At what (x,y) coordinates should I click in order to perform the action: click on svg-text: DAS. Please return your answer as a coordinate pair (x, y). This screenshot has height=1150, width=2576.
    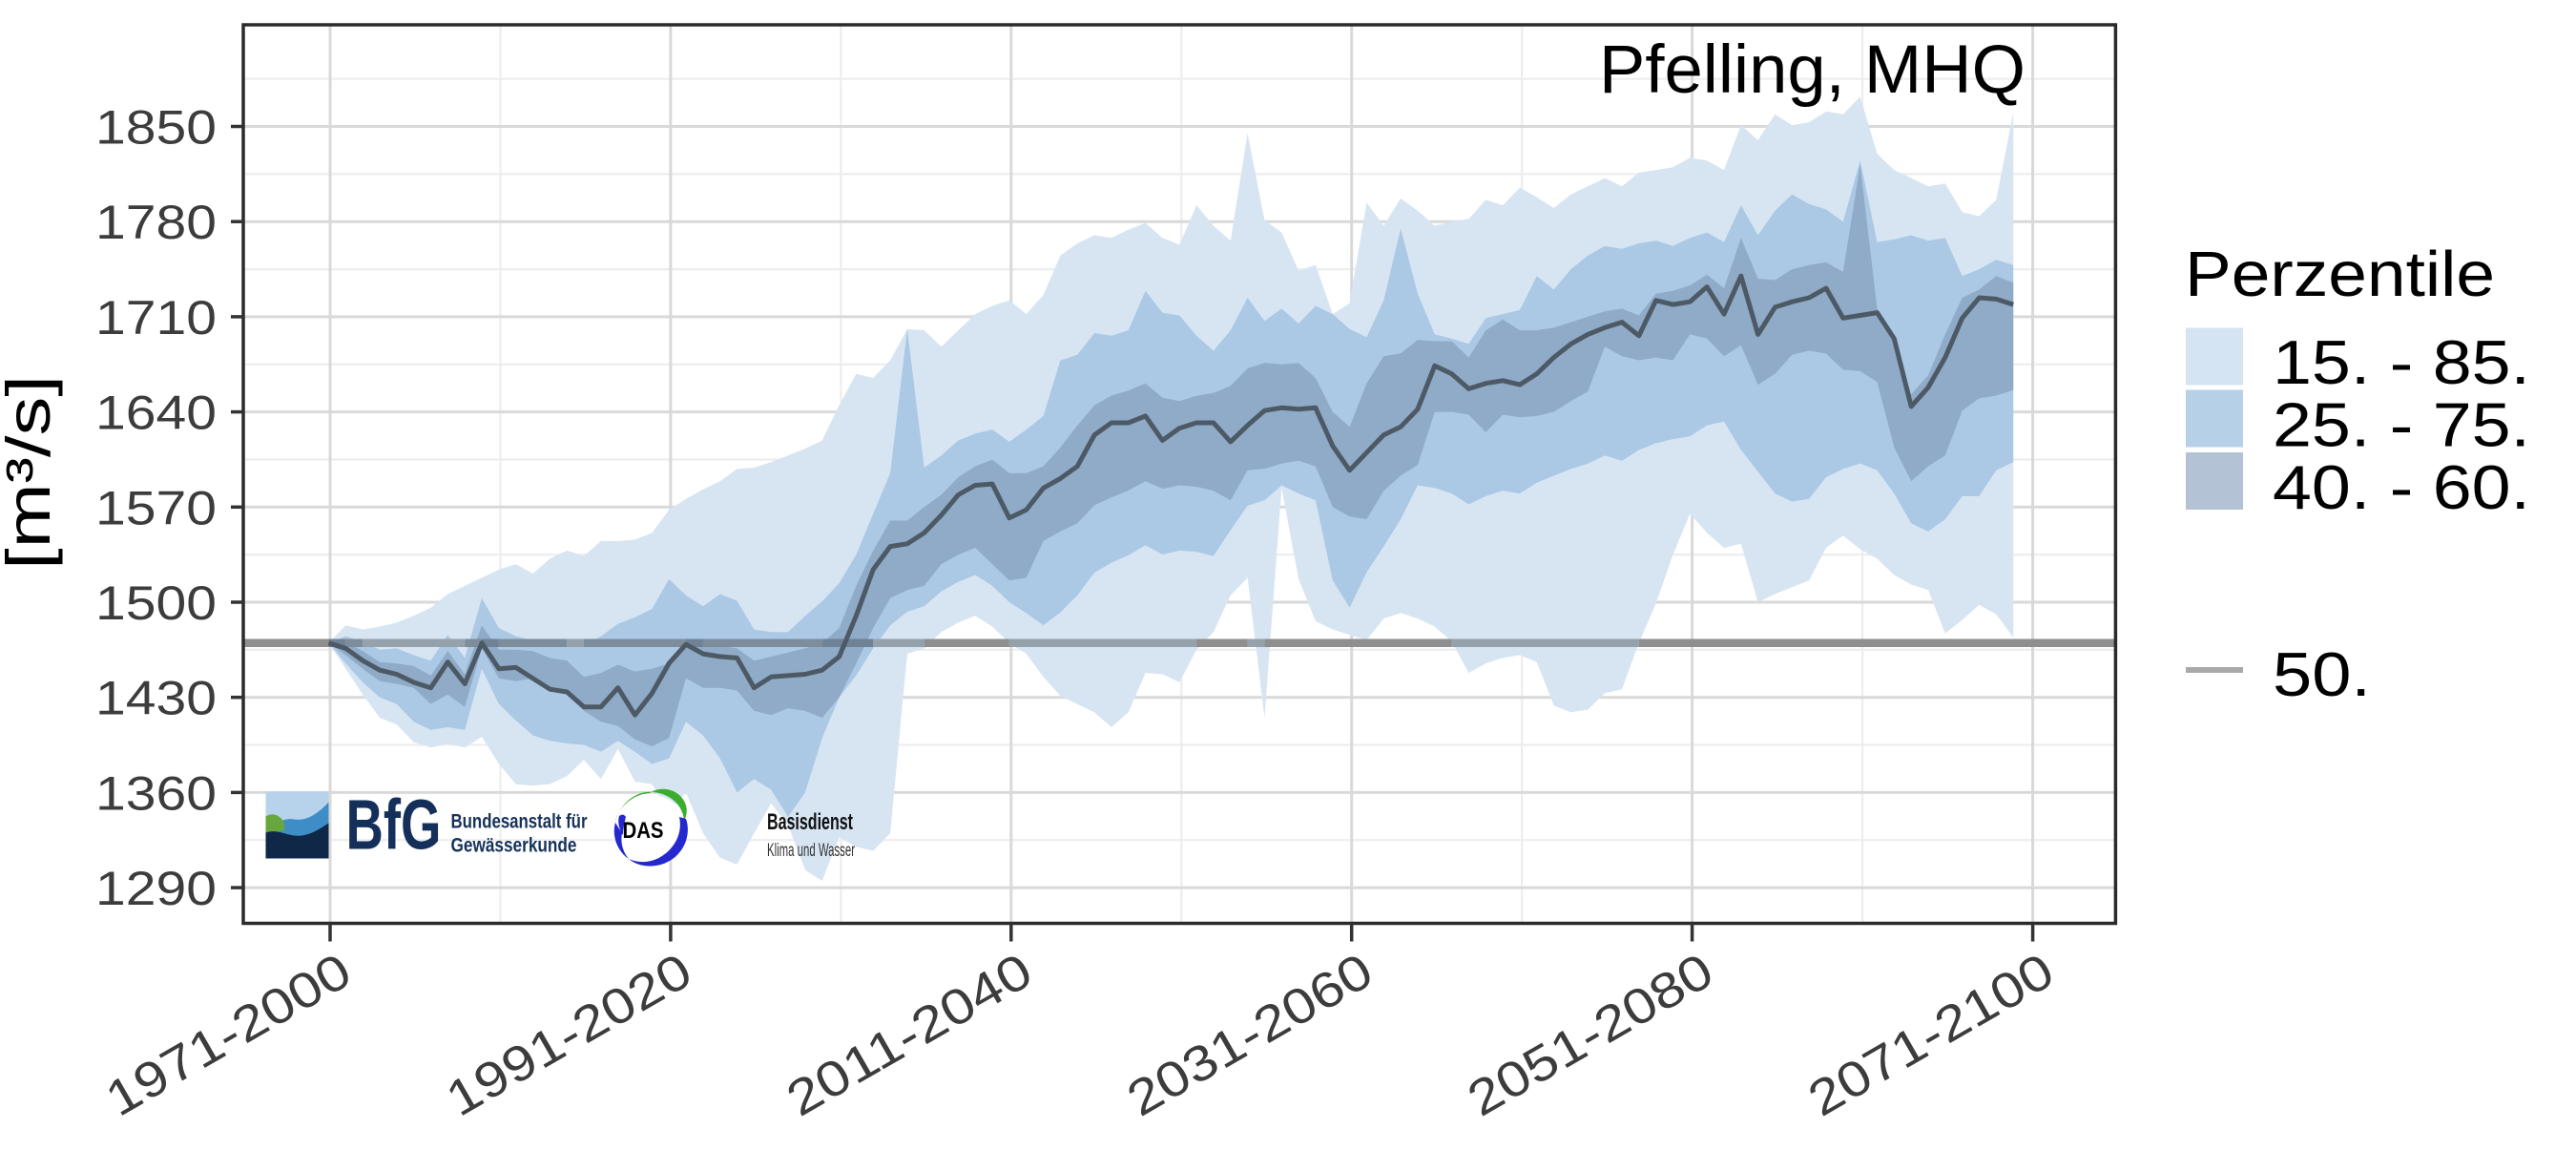
    Looking at the image, I should click on (643, 831).